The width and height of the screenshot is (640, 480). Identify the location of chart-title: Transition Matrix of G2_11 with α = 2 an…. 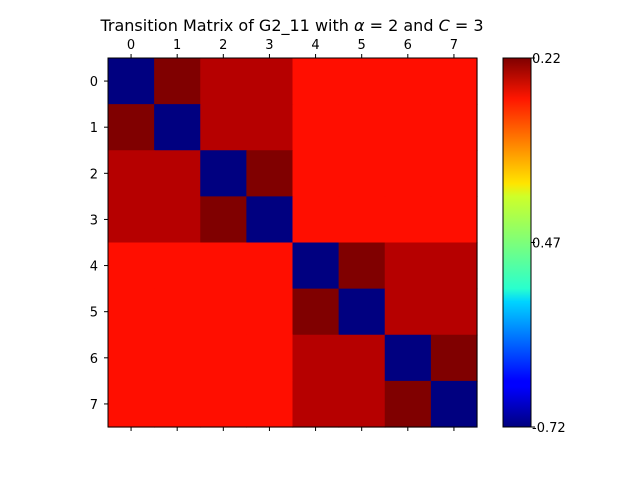
(291, 26).